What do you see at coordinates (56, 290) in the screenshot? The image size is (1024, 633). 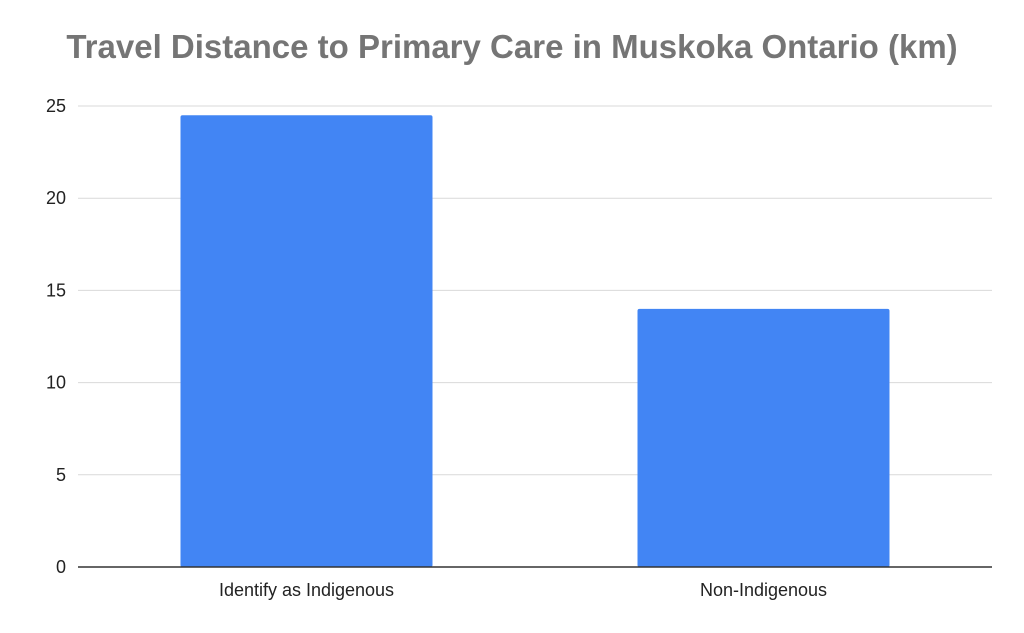 I see `y-tick-label-15: 15` at bounding box center [56, 290].